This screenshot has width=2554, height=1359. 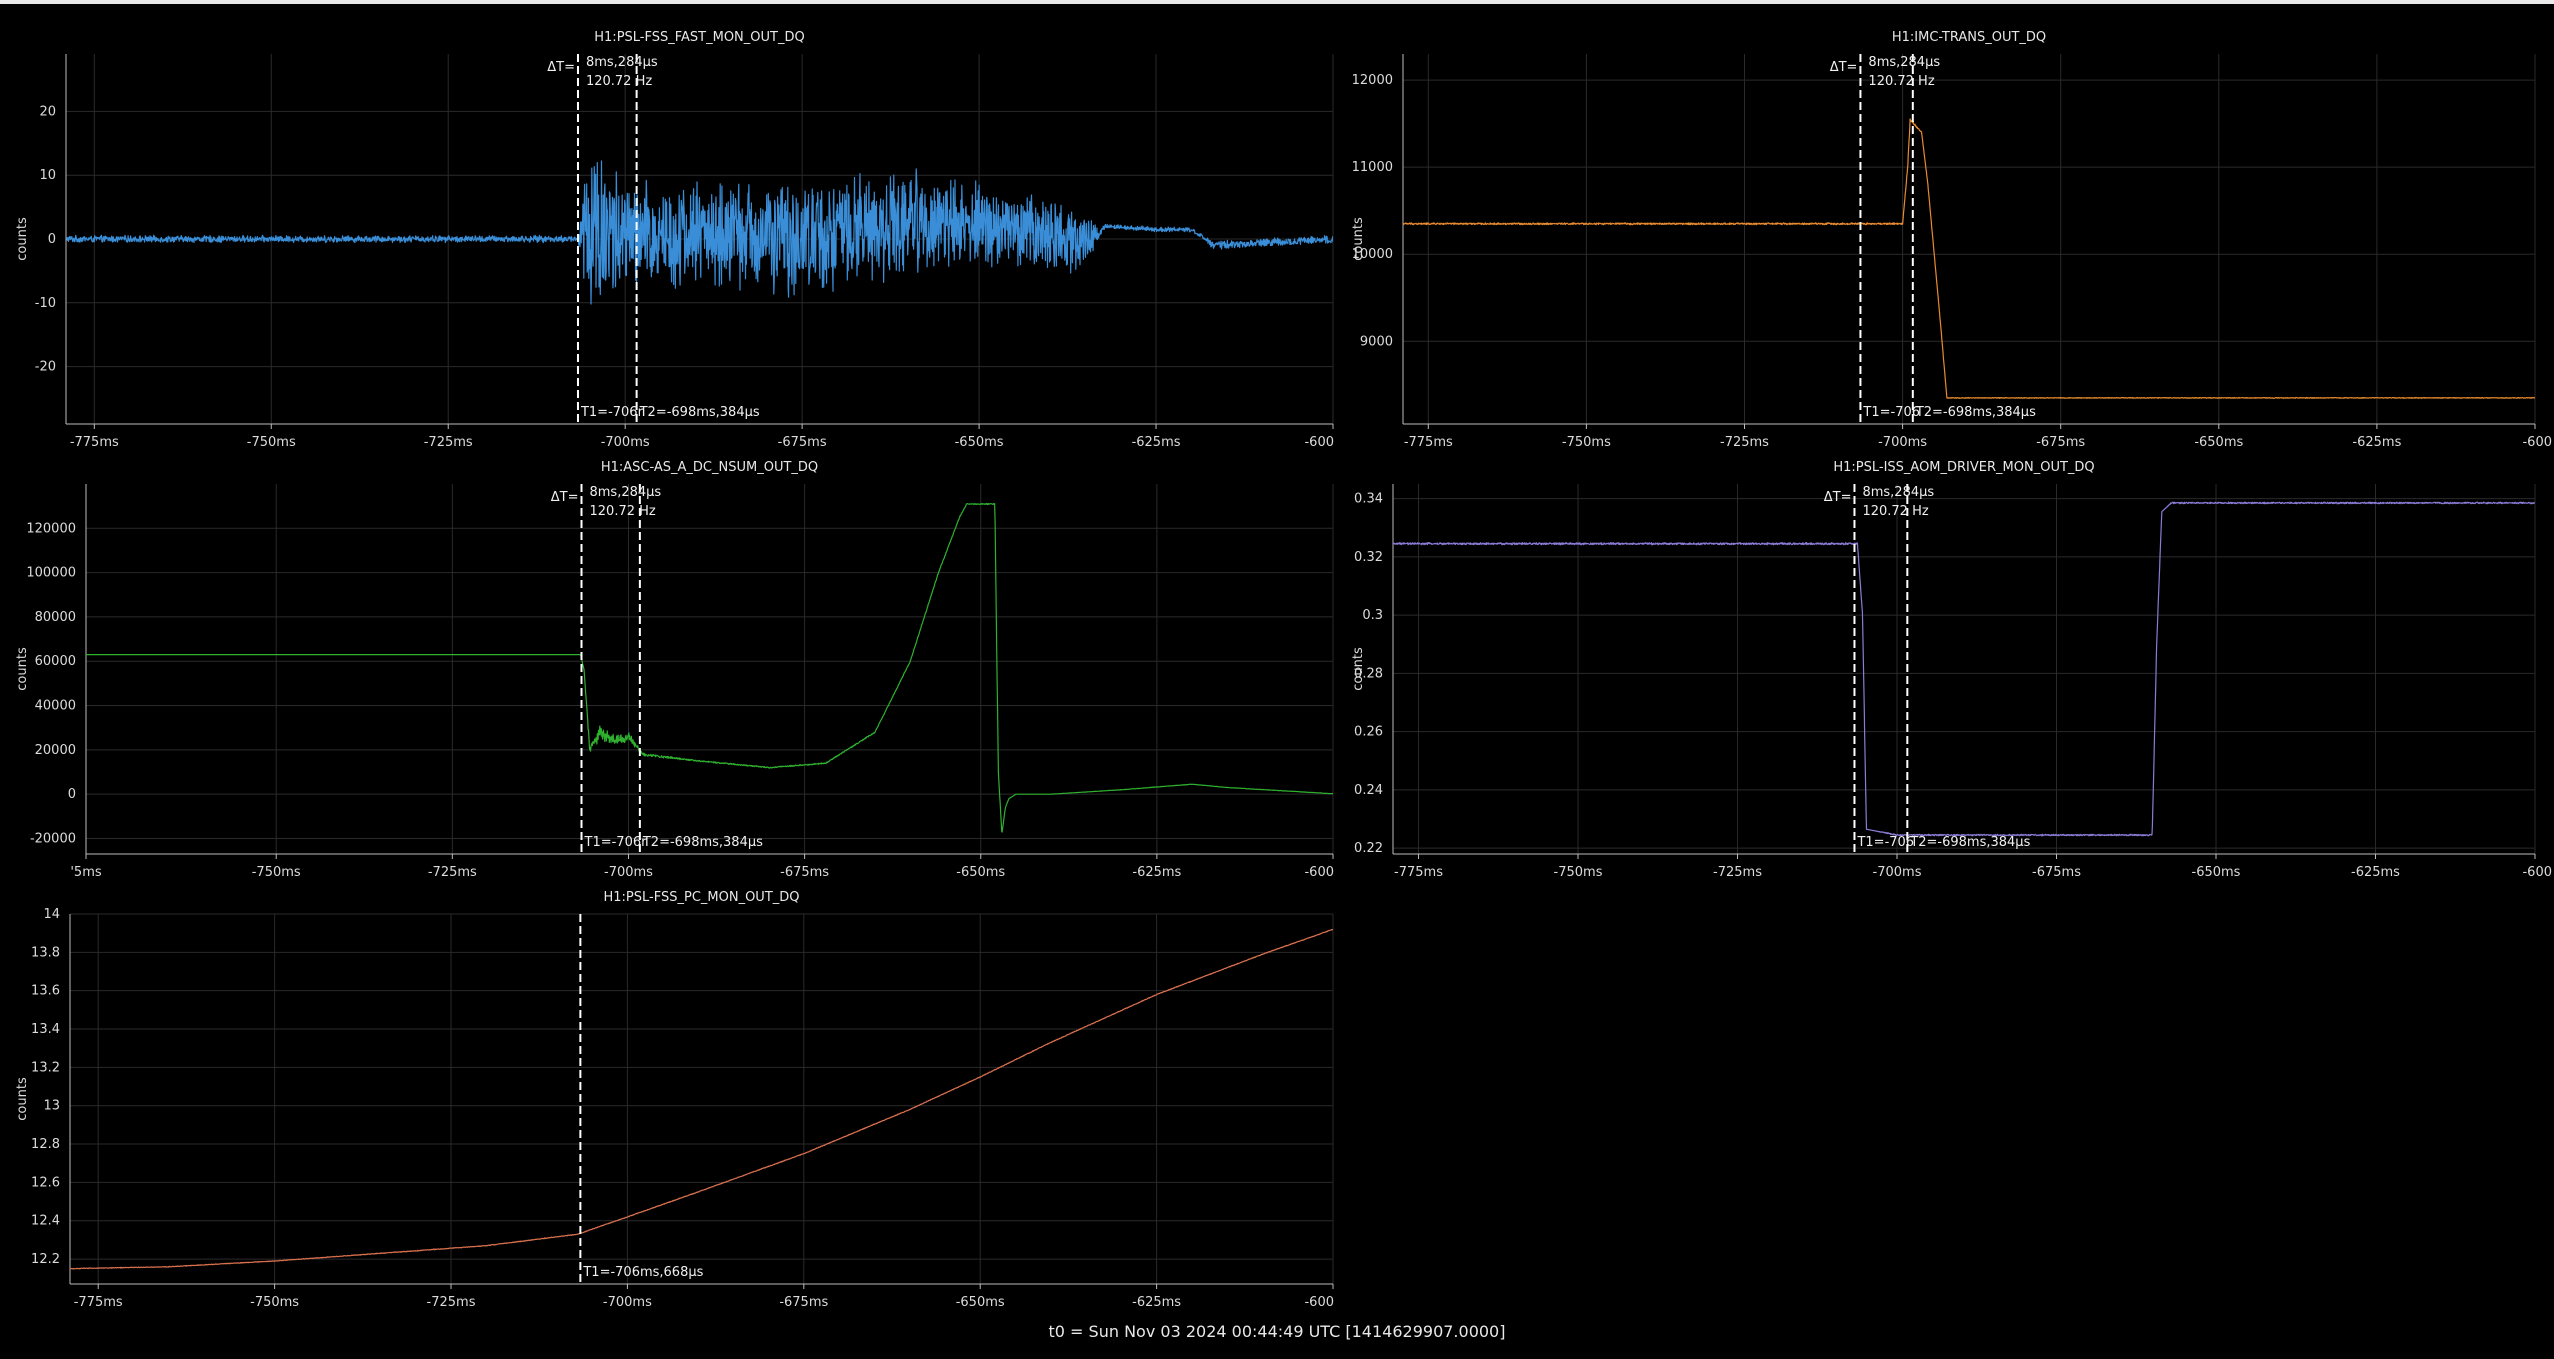 I want to click on top-border, so click(x=1277, y=2).